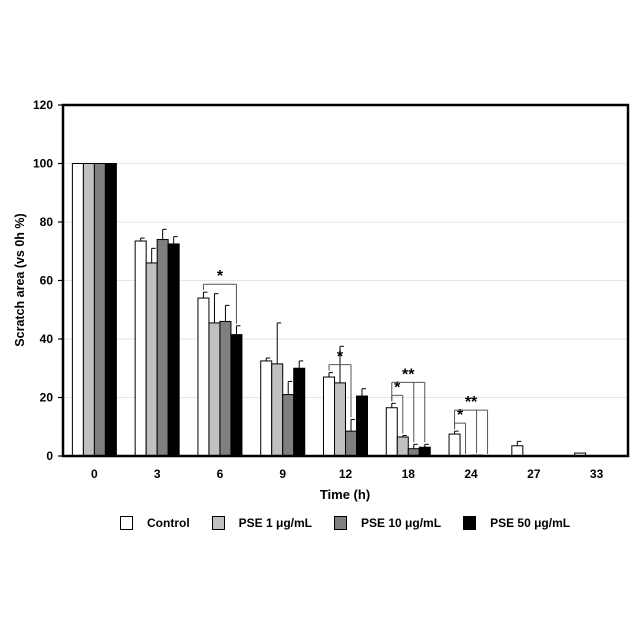  I want to click on x-tick-label: 9, so click(282, 474).